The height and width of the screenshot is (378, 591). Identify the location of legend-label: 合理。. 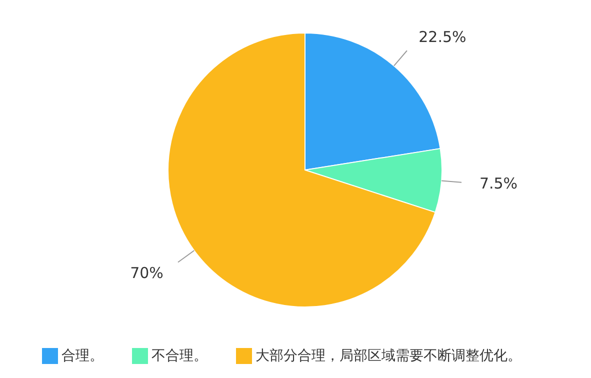
(83, 356).